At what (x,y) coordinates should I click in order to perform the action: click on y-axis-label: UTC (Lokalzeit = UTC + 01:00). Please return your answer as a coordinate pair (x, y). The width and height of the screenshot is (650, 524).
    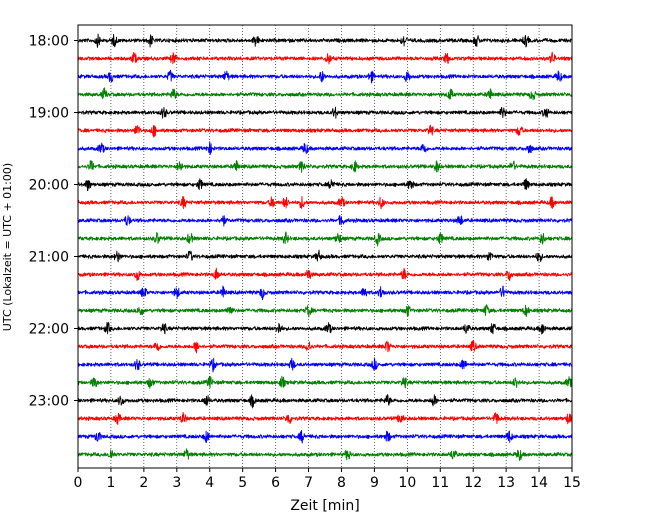
    Looking at the image, I should click on (7, 247).